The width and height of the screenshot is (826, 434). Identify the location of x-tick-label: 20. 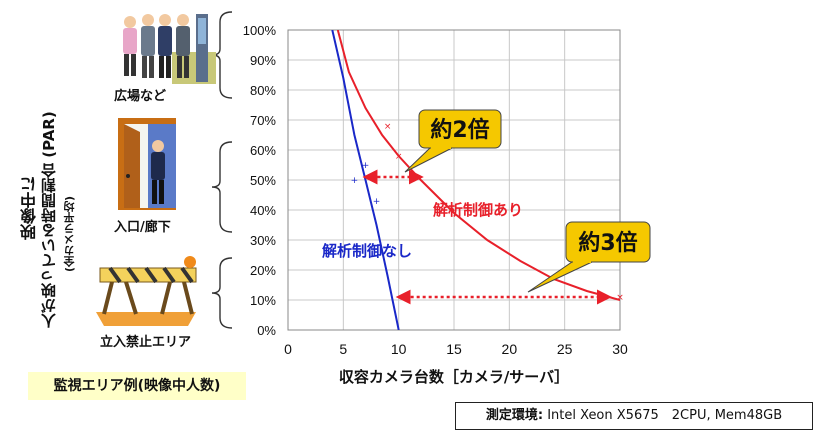
(510, 349).